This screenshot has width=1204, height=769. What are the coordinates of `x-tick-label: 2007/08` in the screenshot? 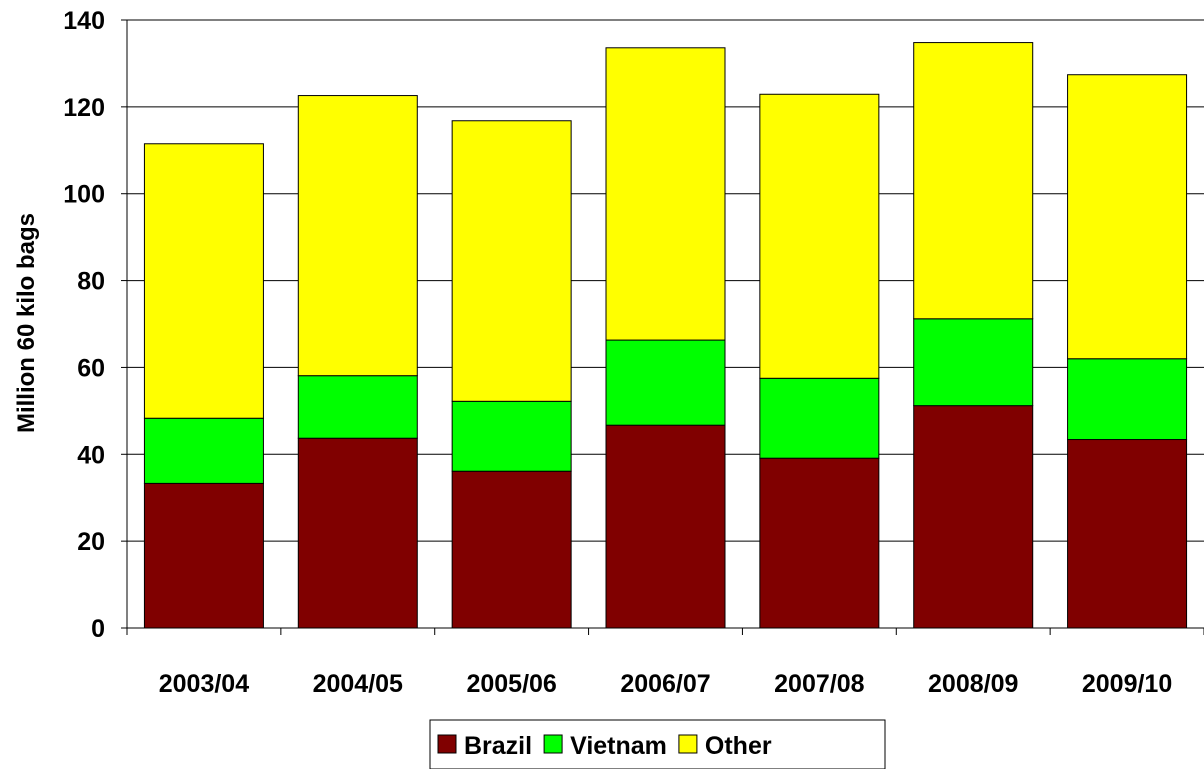 It's located at (819, 684).